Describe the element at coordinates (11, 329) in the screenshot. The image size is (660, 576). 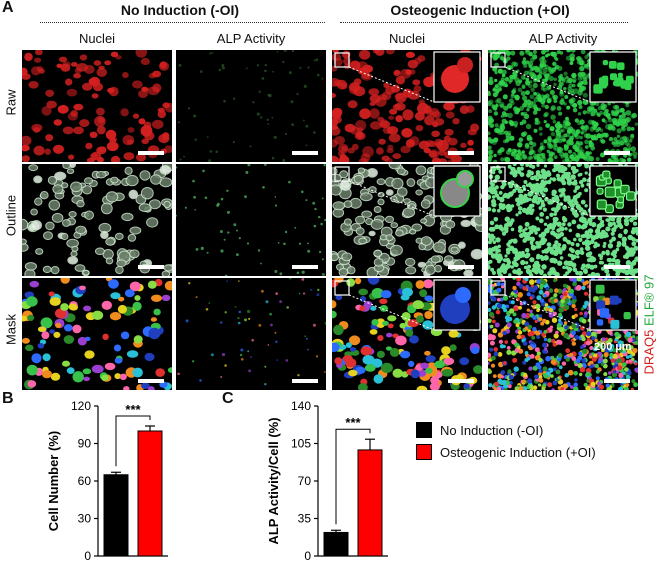
I see `row-label-mask: Mask` at that location.